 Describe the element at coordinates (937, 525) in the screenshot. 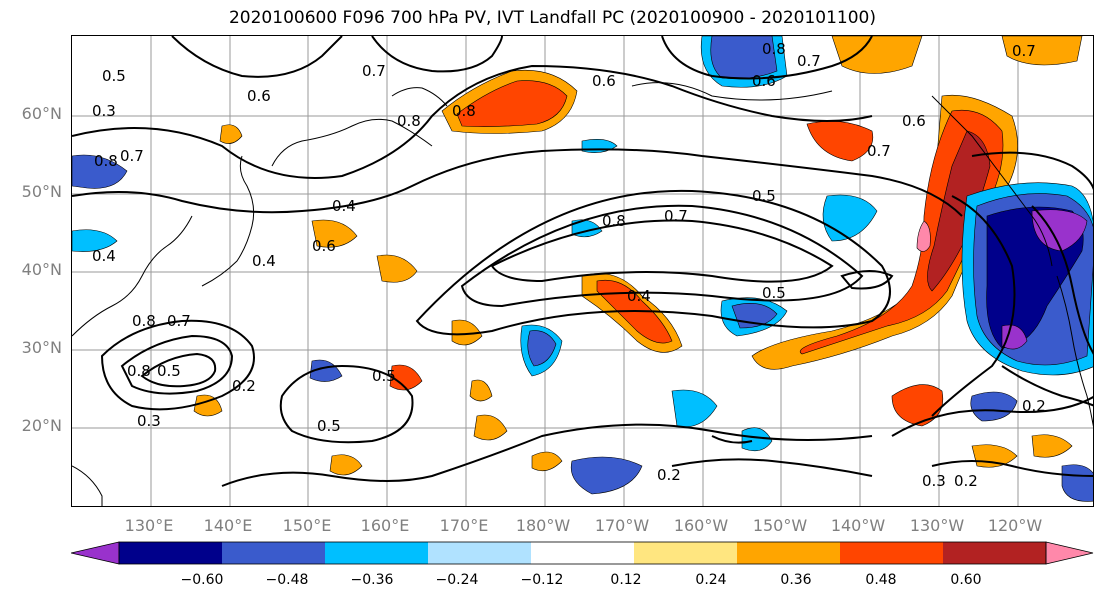

I see `lon-label: 130°W` at that location.